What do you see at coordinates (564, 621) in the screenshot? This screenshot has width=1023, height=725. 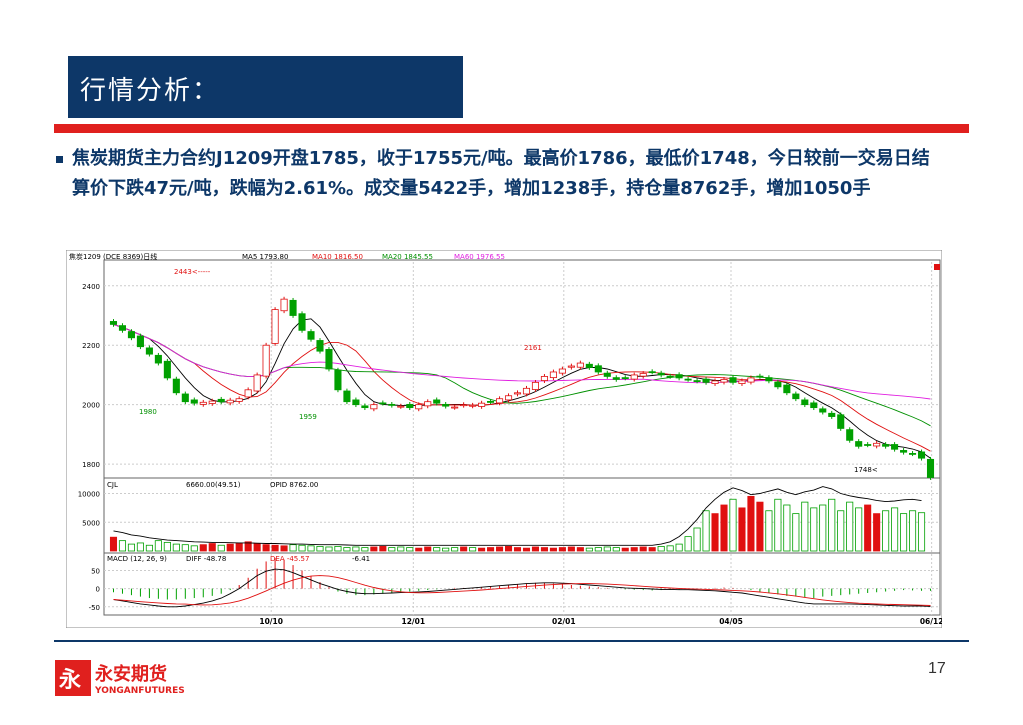 I see `date-tick-label: 02/01` at bounding box center [564, 621].